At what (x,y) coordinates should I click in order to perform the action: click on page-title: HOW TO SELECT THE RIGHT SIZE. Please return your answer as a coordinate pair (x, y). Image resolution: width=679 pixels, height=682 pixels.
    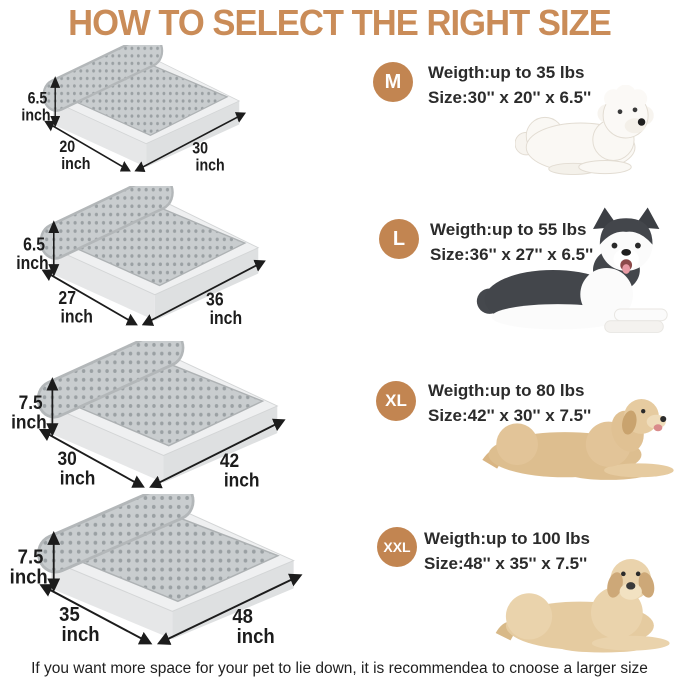
    Looking at the image, I should click on (340, 22).